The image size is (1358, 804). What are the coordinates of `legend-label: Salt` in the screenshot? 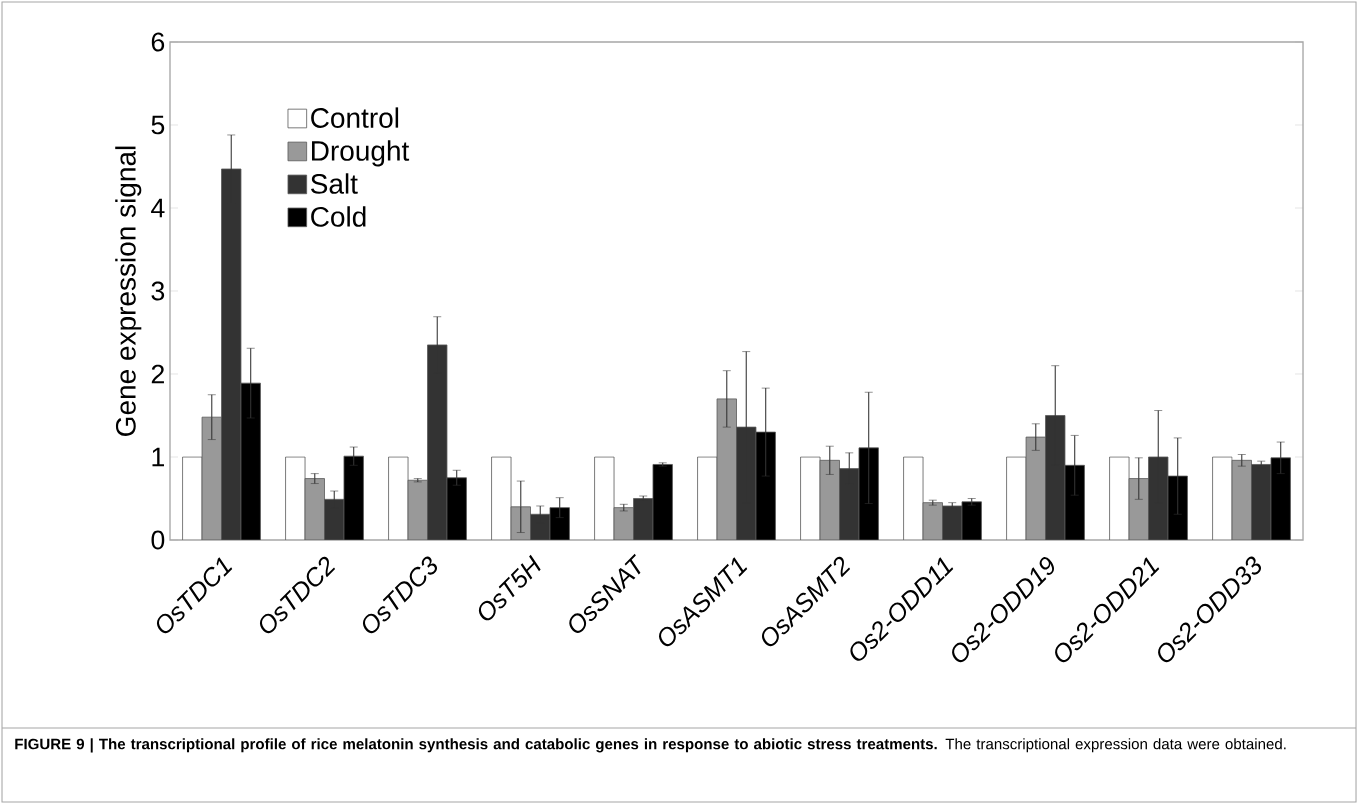 It's located at (334, 183).